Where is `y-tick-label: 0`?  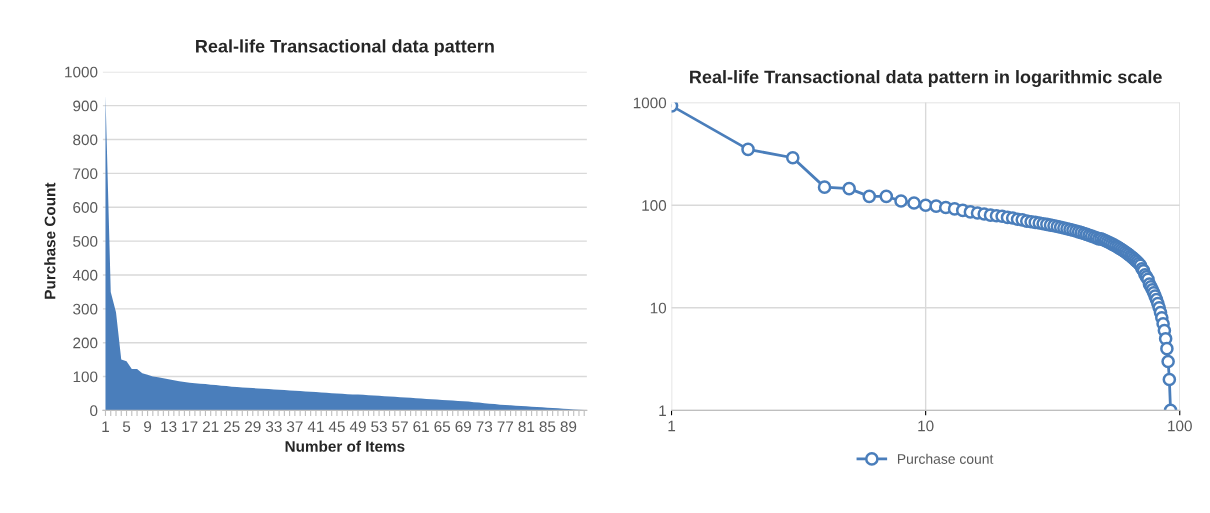
y-tick-label: 0 is located at coordinates (94, 411).